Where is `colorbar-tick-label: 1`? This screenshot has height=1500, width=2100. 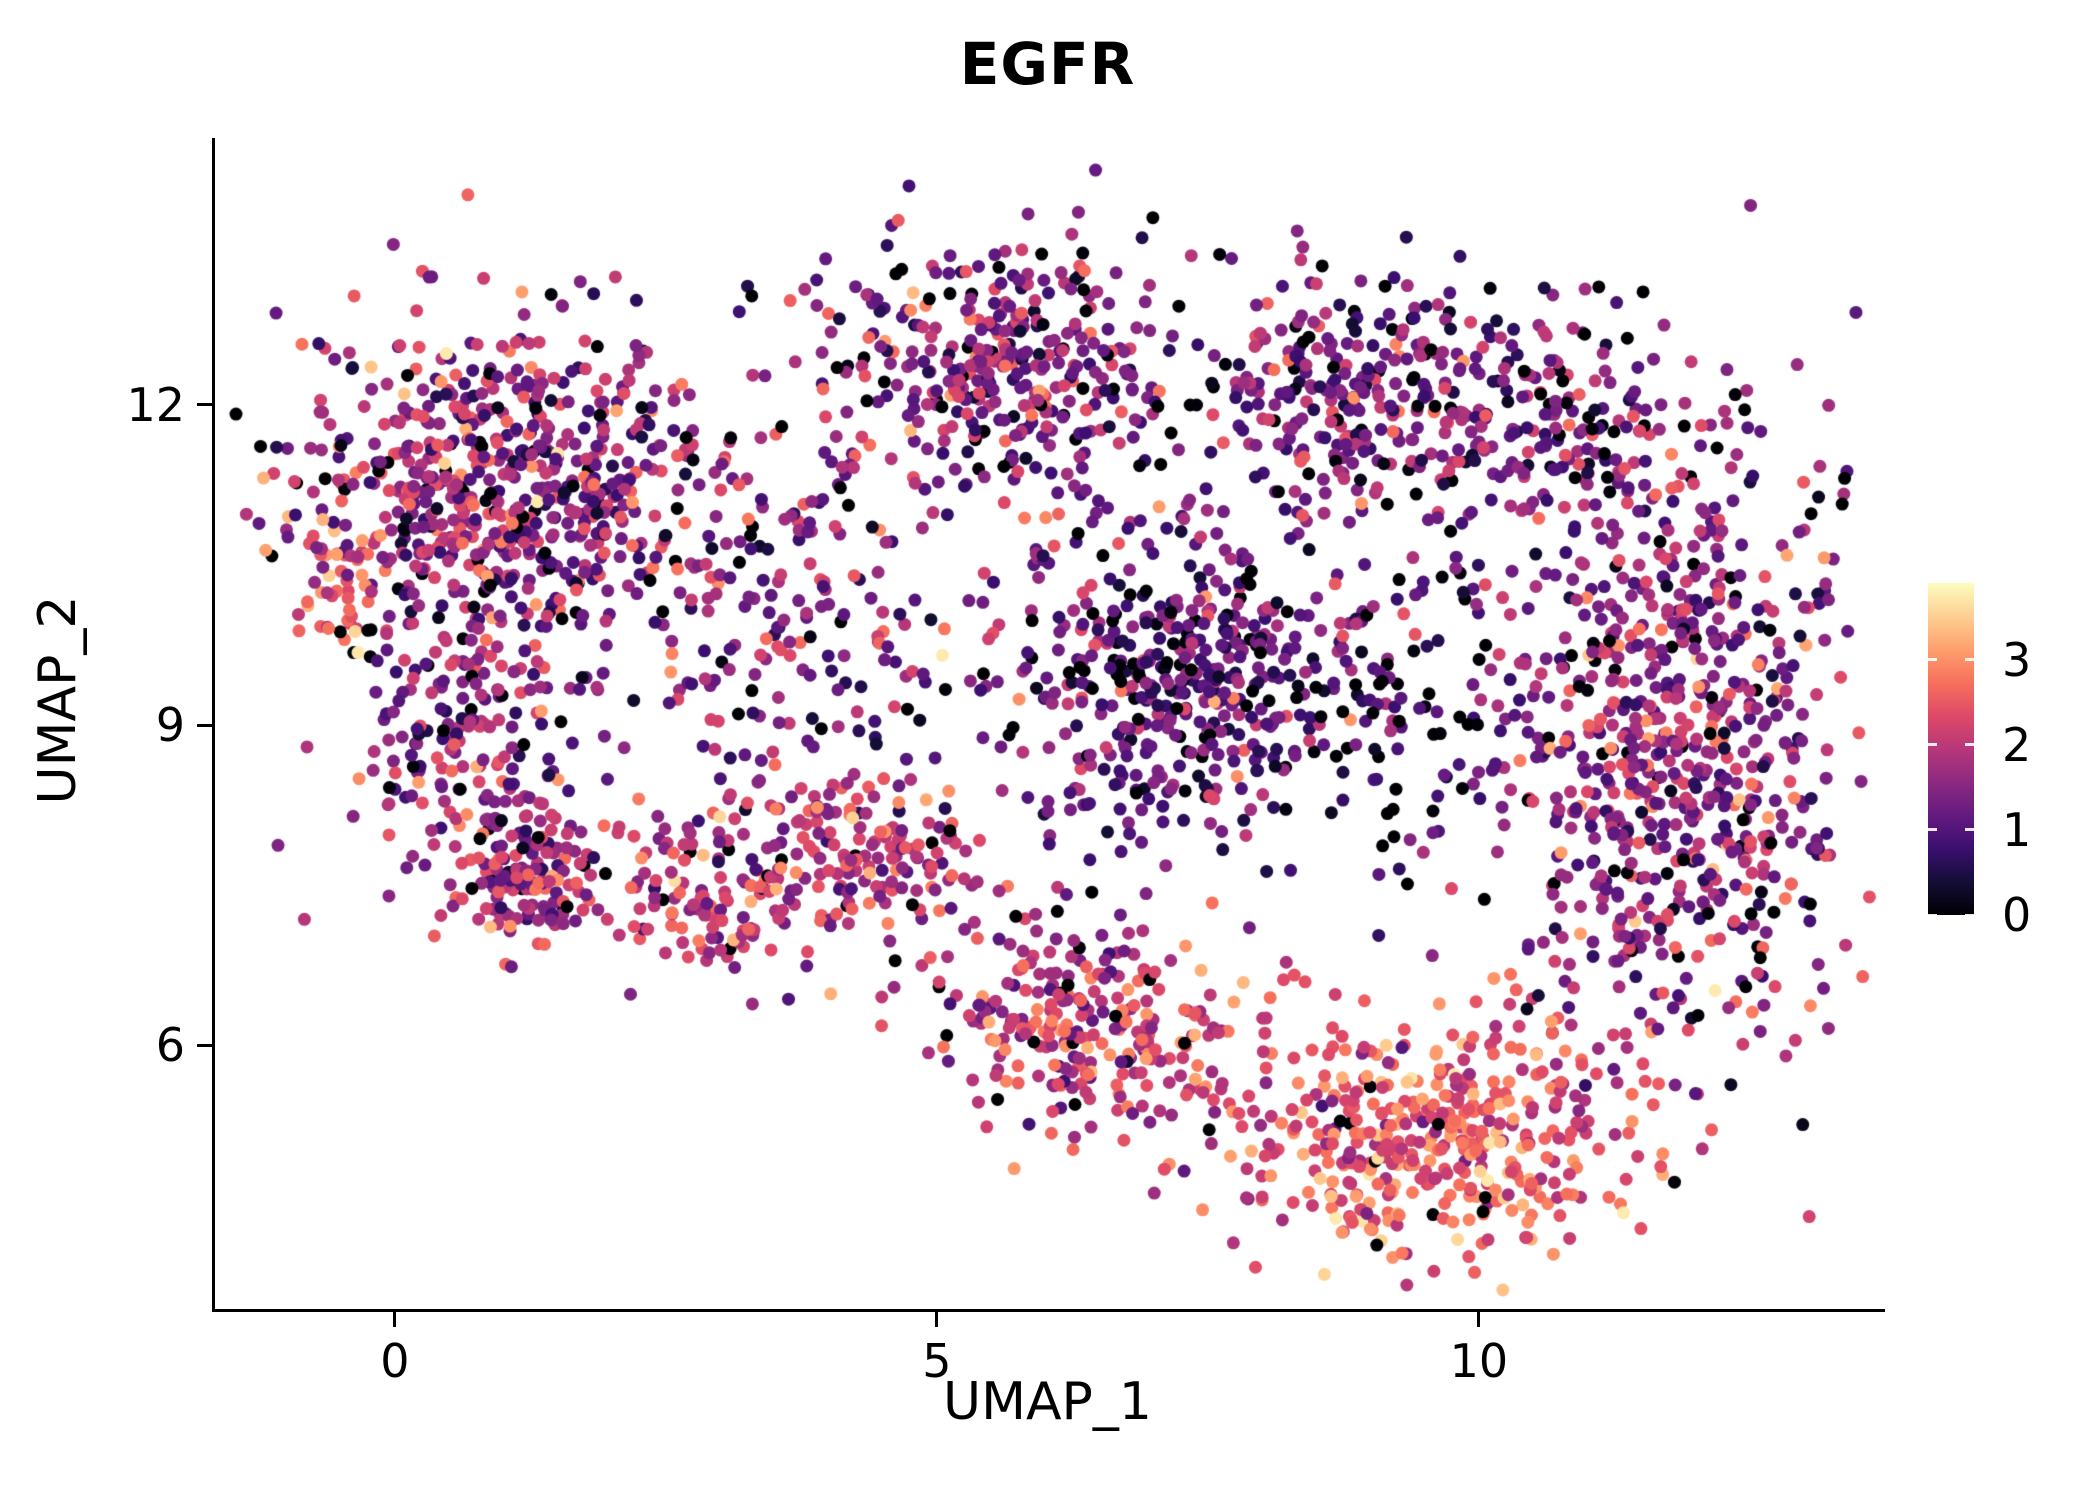 colorbar-tick-label: 1 is located at coordinates (2017, 829).